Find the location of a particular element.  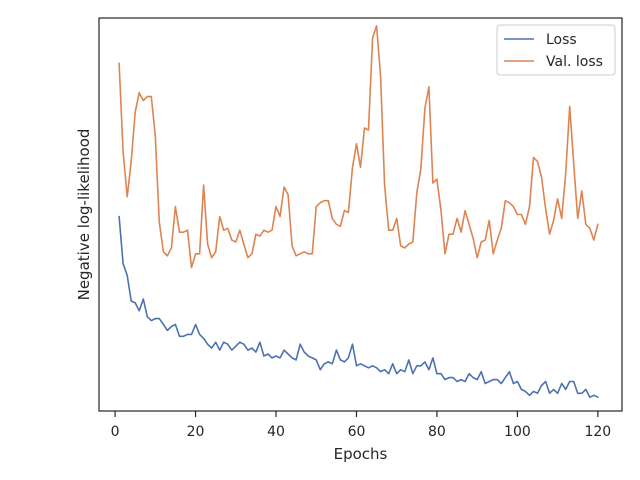

legend: Loss Val. loss is located at coordinates (556, 50).